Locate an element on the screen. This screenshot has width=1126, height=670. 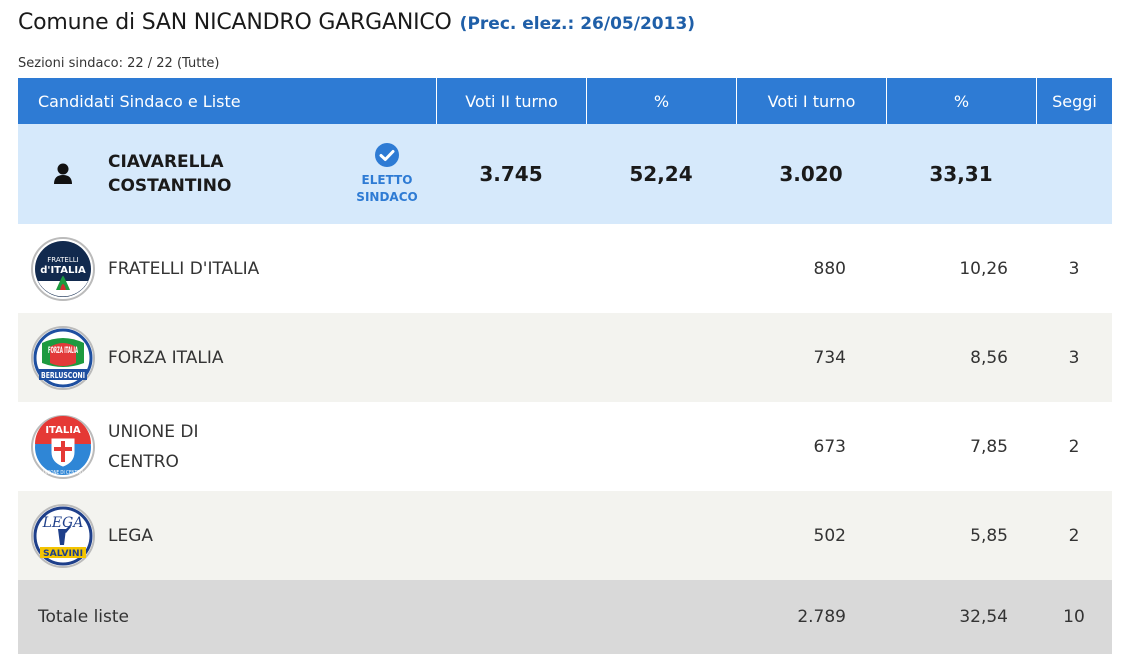
candidate-name: CIAVARELLA COSTANTINO is located at coordinates (223, 174).